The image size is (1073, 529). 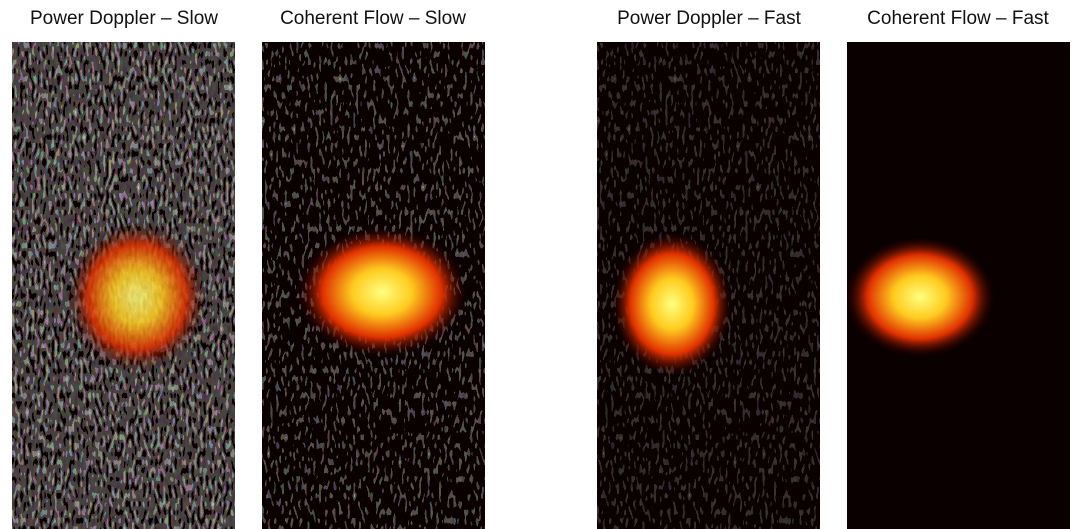 What do you see at coordinates (921, 297) in the screenshot?
I see `image` at bounding box center [921, 297].